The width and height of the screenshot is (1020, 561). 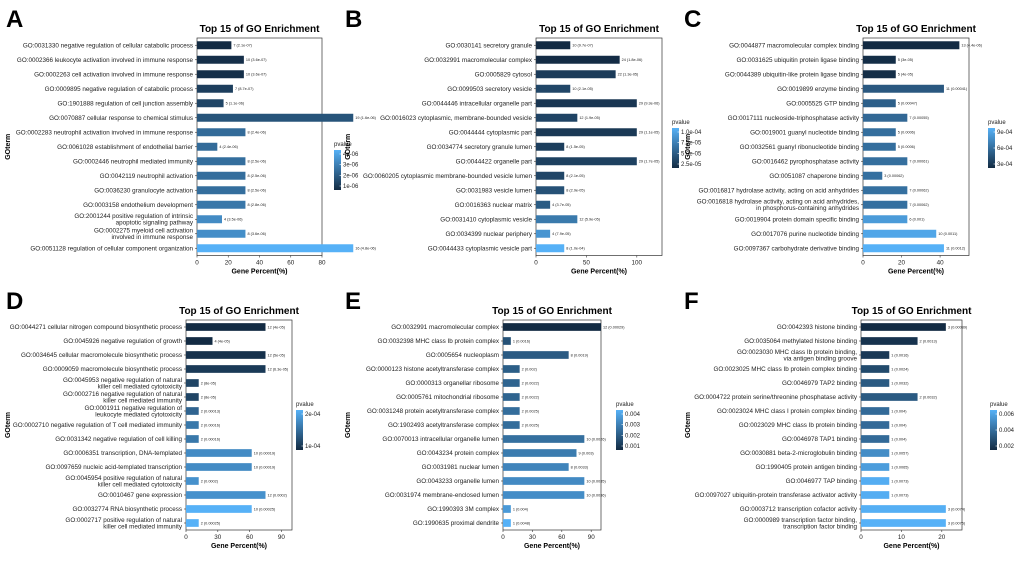 I want to click on bar-label: 12 (4e-05), so click(x=277, y=327).